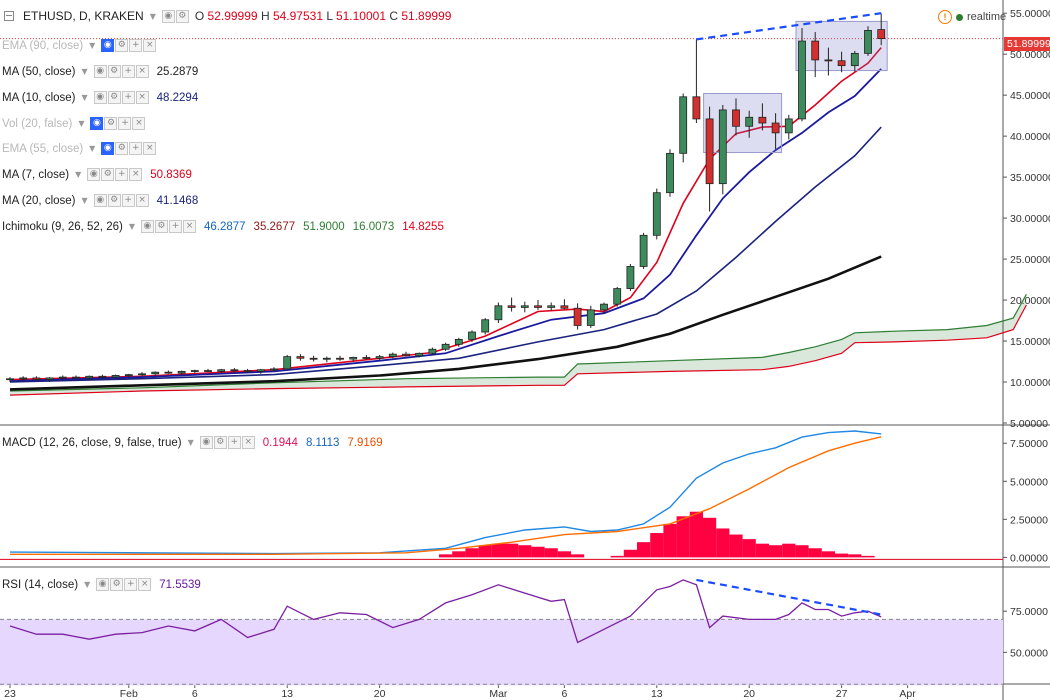 Image resolution: width=1050 pixels, height=700 pixels. Describe the element at coordinates (743, 123) in the screenshot. I see `range-box` at that location.